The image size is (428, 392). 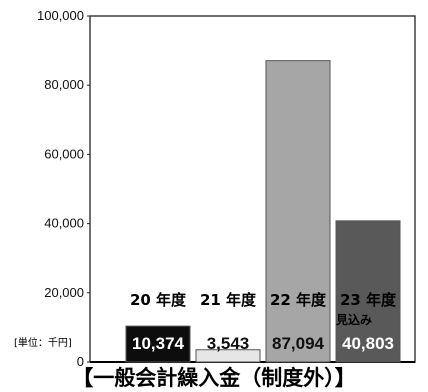 What do you see at coordinates (64, 153) in the screenshot?
I see `y-tick-label: 60,000` at bounding box center [64, 153].